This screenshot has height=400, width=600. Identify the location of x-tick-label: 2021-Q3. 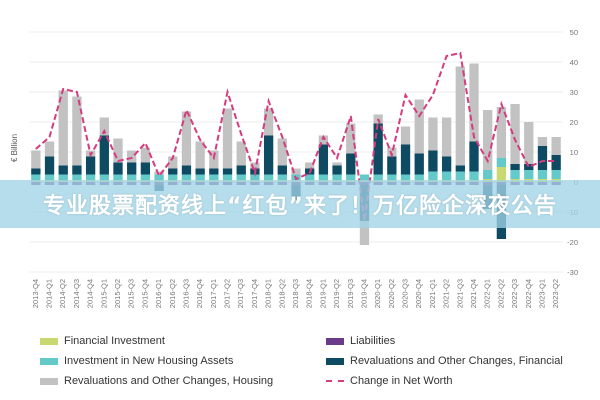
(459, 293).